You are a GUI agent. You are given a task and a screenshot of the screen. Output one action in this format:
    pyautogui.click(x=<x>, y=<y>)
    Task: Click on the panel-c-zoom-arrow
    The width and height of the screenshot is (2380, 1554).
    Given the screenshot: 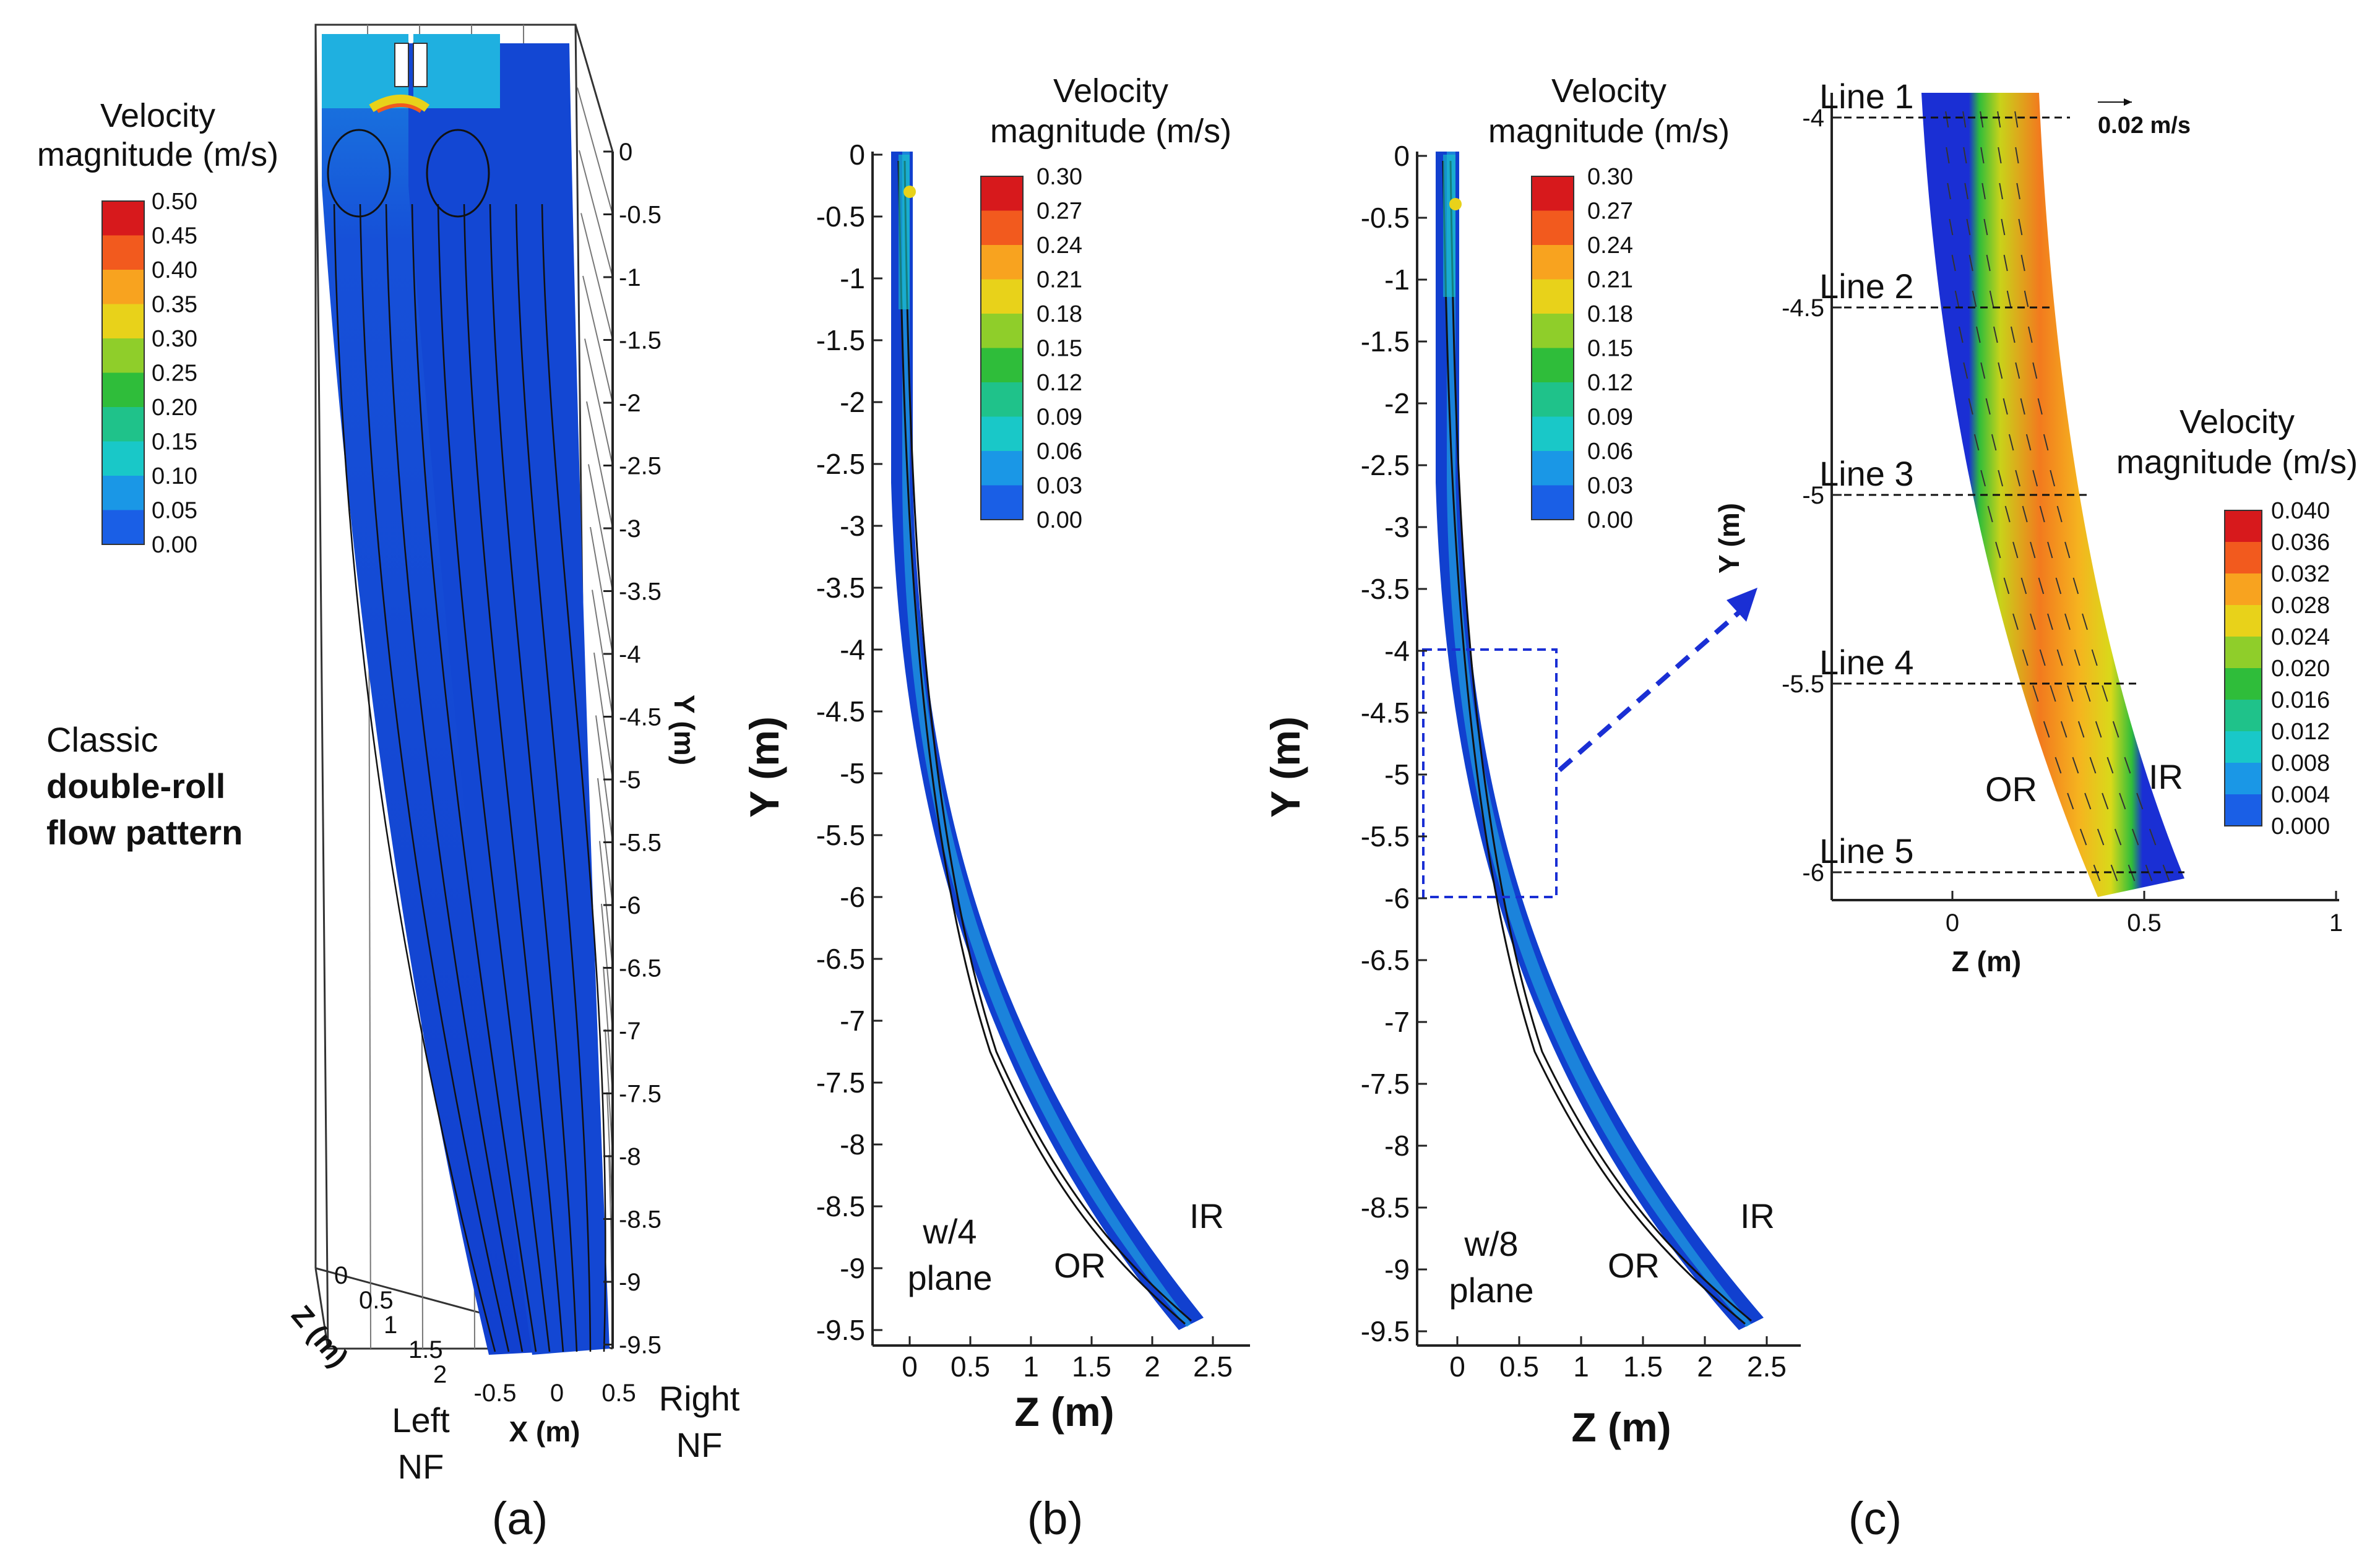 What is the action you would take?
    pyautogui.click(x=1649, y=691)
    